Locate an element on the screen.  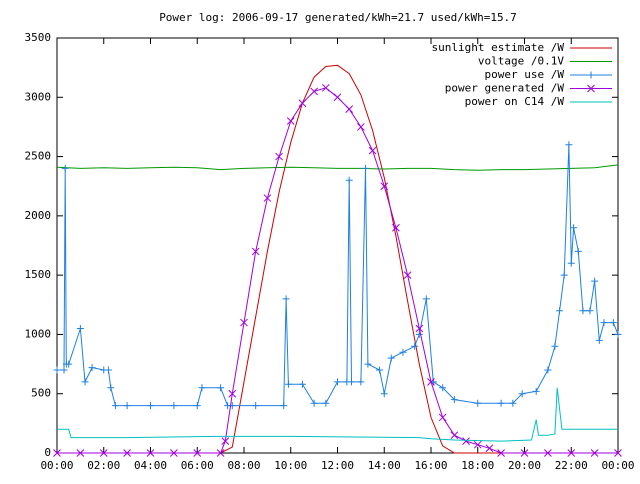
y-tick-label: 1000 is located at coordinates (38, 333).